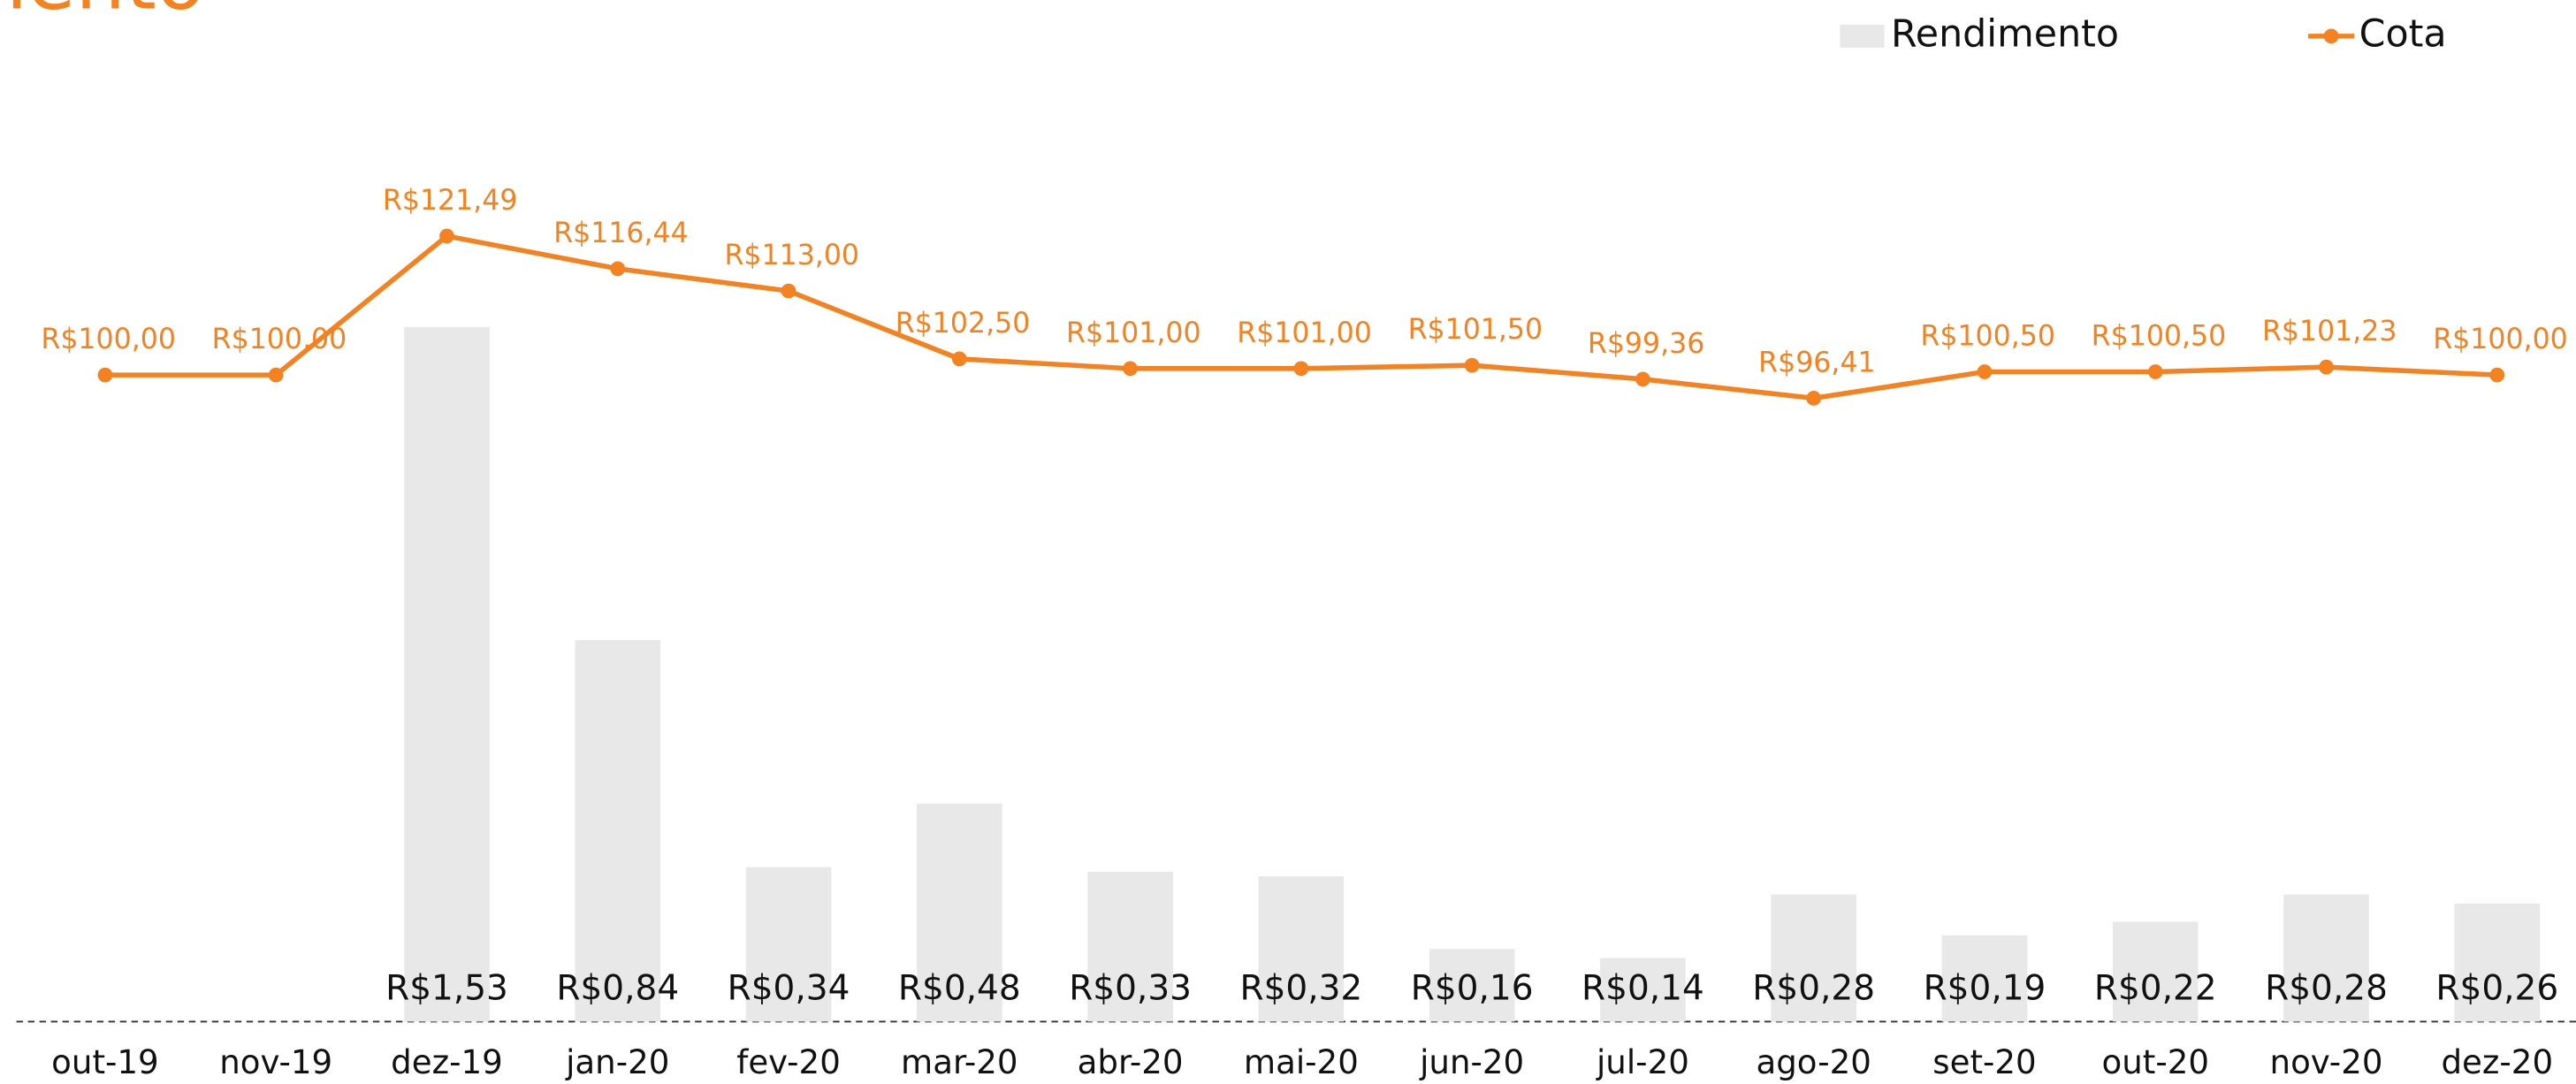 This screenshot has height=1084, width=2576. Describe the element at coordinates (963, 324) in the screenshot. I see `line-value-label: R$102,50` at that location.